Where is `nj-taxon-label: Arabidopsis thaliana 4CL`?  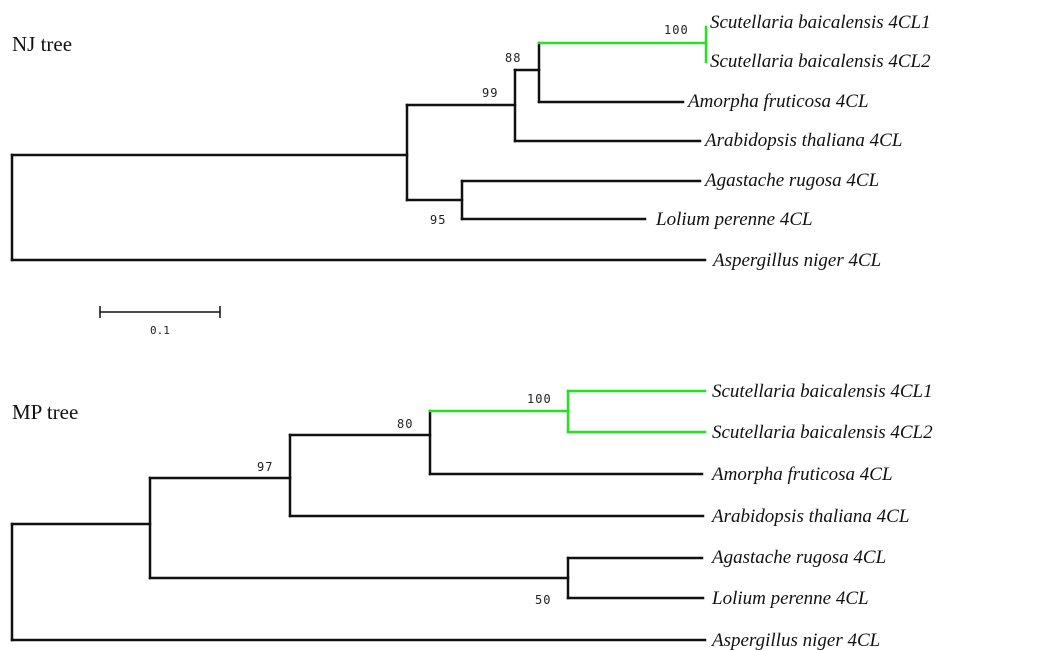
nj-taxon-label: Arabidopsis thaliana 4CL is located at coordinates (802, 140).